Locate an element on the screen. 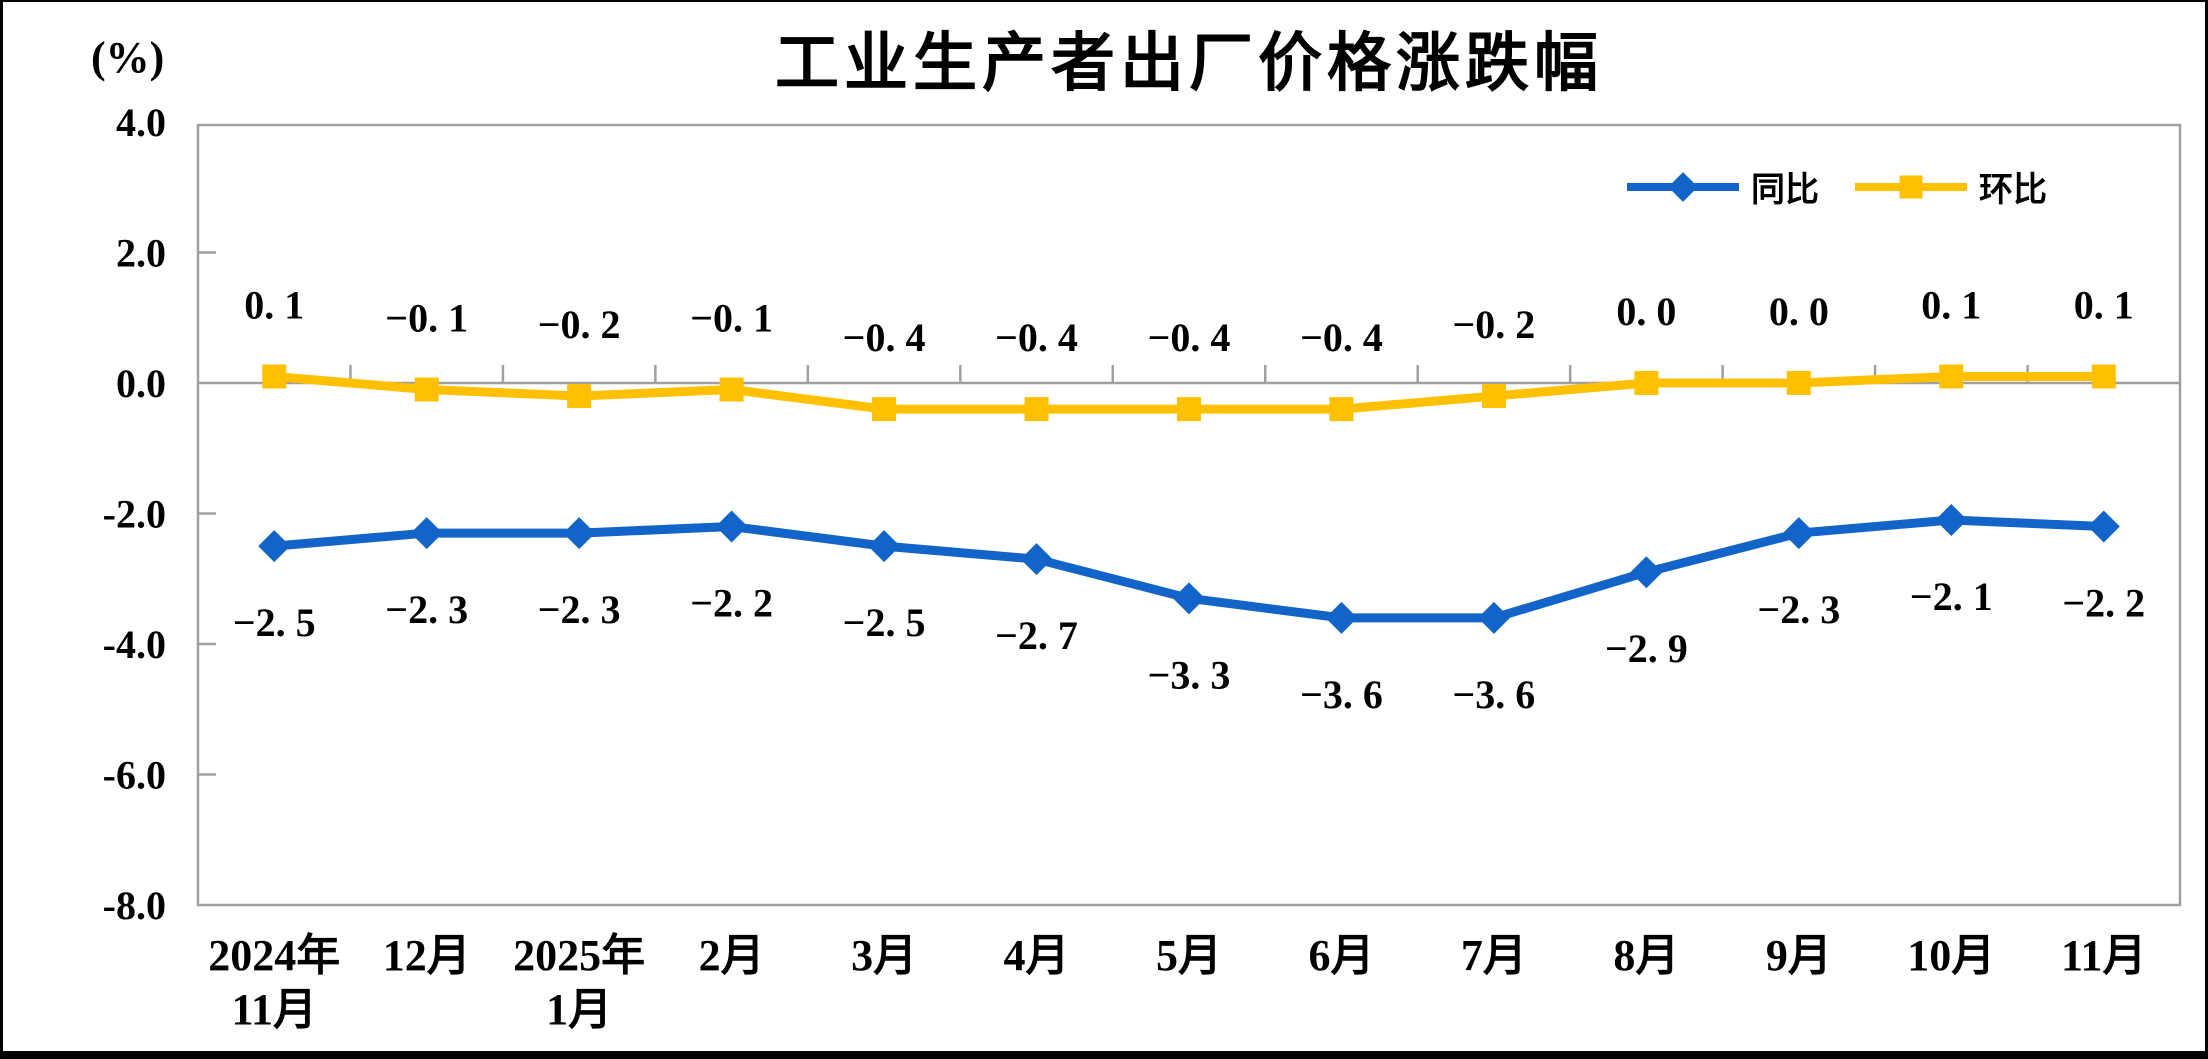  tongbi-data-label: −3. 3 is located at coordinates (1189, 674).